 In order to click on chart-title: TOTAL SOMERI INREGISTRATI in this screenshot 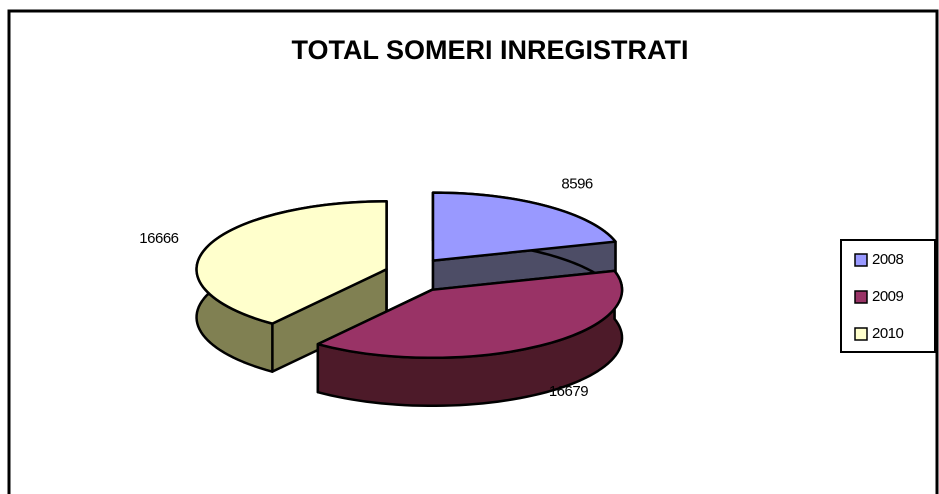, I will do `click(489, 50)`.